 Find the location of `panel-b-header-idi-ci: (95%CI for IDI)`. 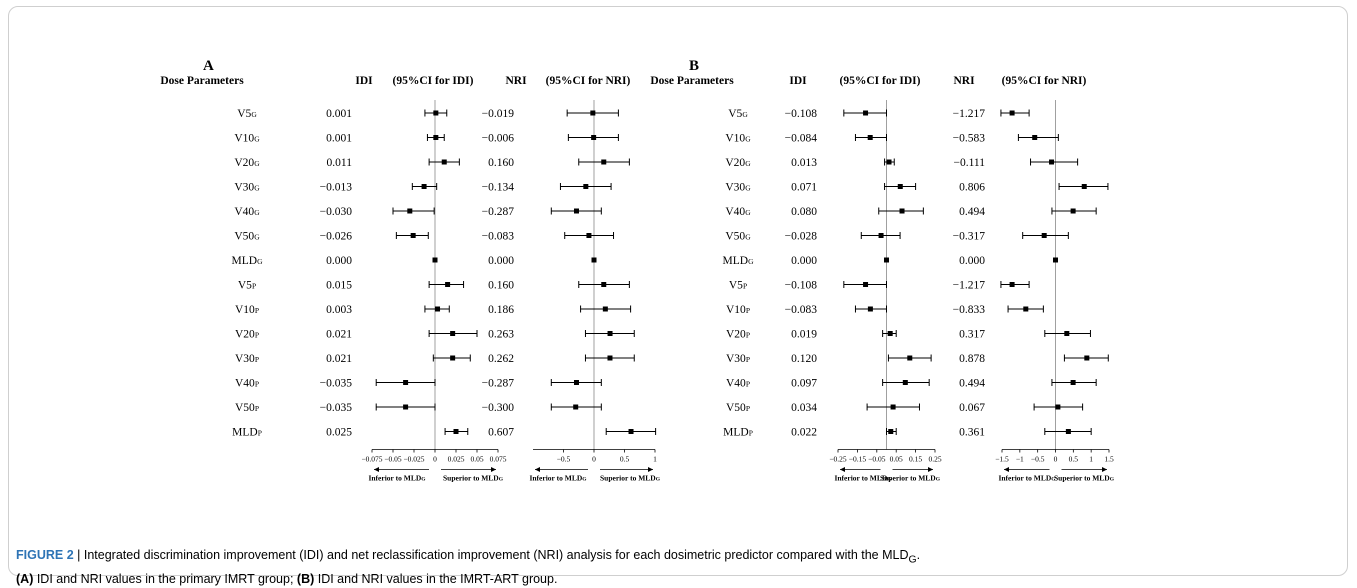

panel-b-header-idi-ci: (95%CI for IDI) is located at coordinates (880, 81).